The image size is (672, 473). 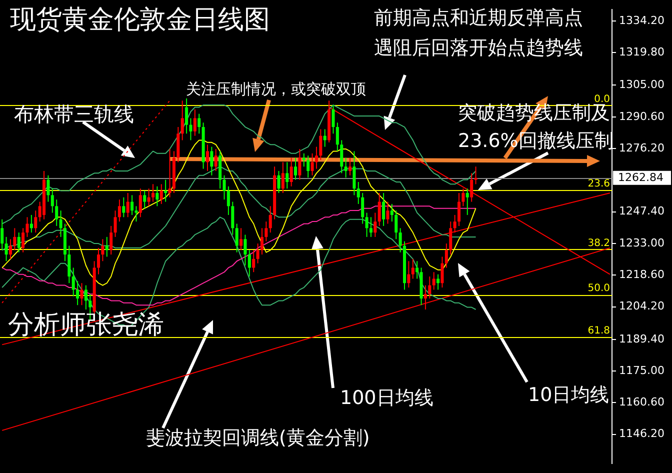 I want to click on y-tick-label: 1204.20, so click(x=641, y=306).